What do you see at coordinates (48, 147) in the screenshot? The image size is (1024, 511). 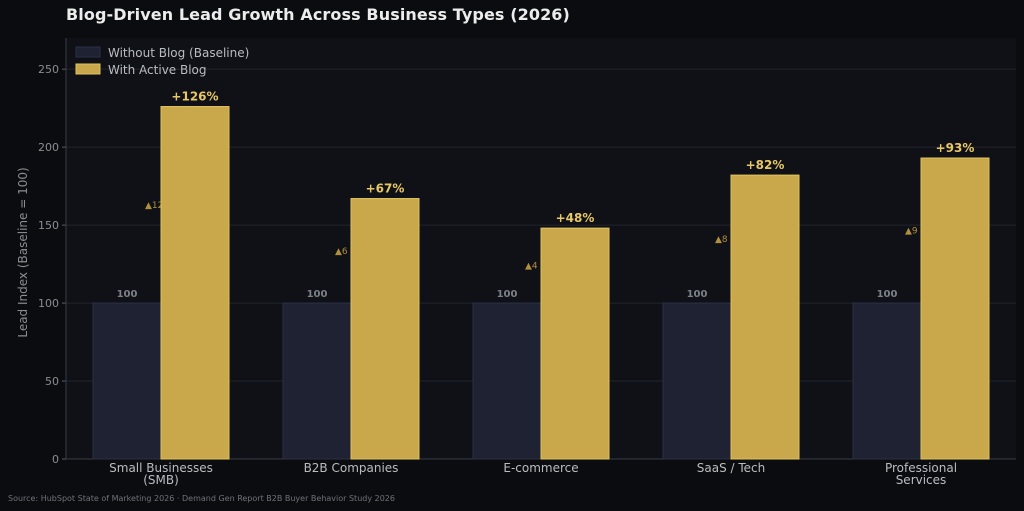 I see `y-tick-label: 200` at bounding box center [48, 147].